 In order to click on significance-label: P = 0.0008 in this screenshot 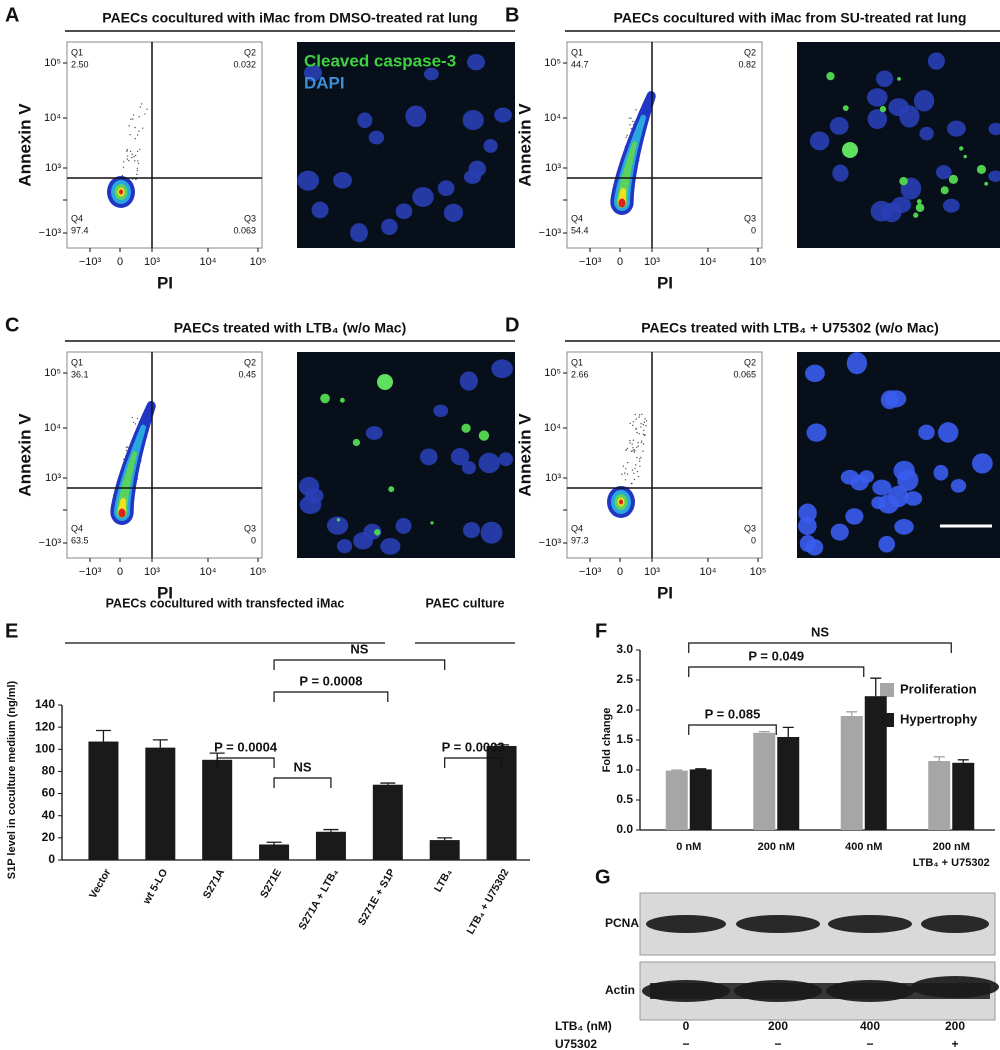, I will do `click(330, 680)`.